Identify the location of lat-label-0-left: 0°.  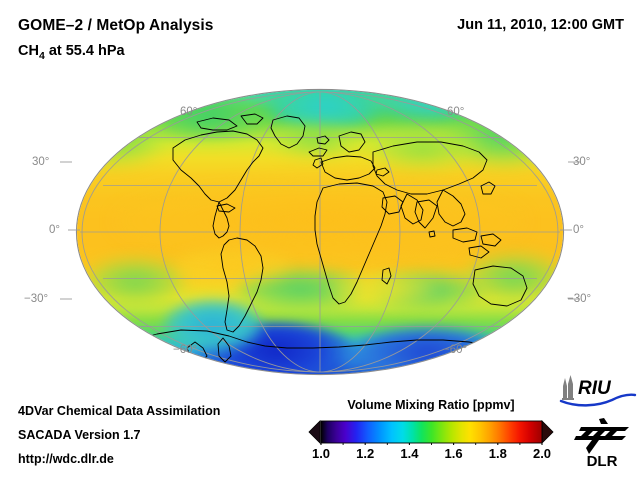
(54, 230).